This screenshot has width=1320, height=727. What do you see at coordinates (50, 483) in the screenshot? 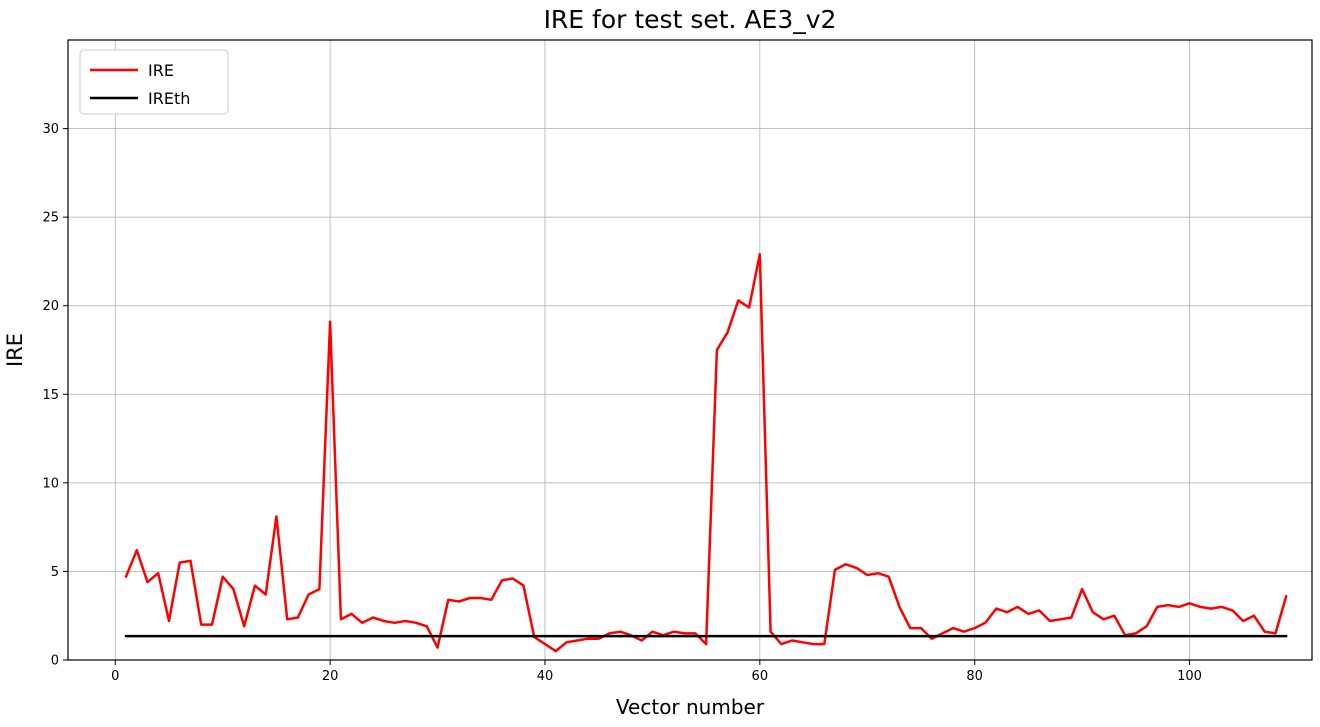
I see `y-tick-label: 10` at bounding box center [50, 483].